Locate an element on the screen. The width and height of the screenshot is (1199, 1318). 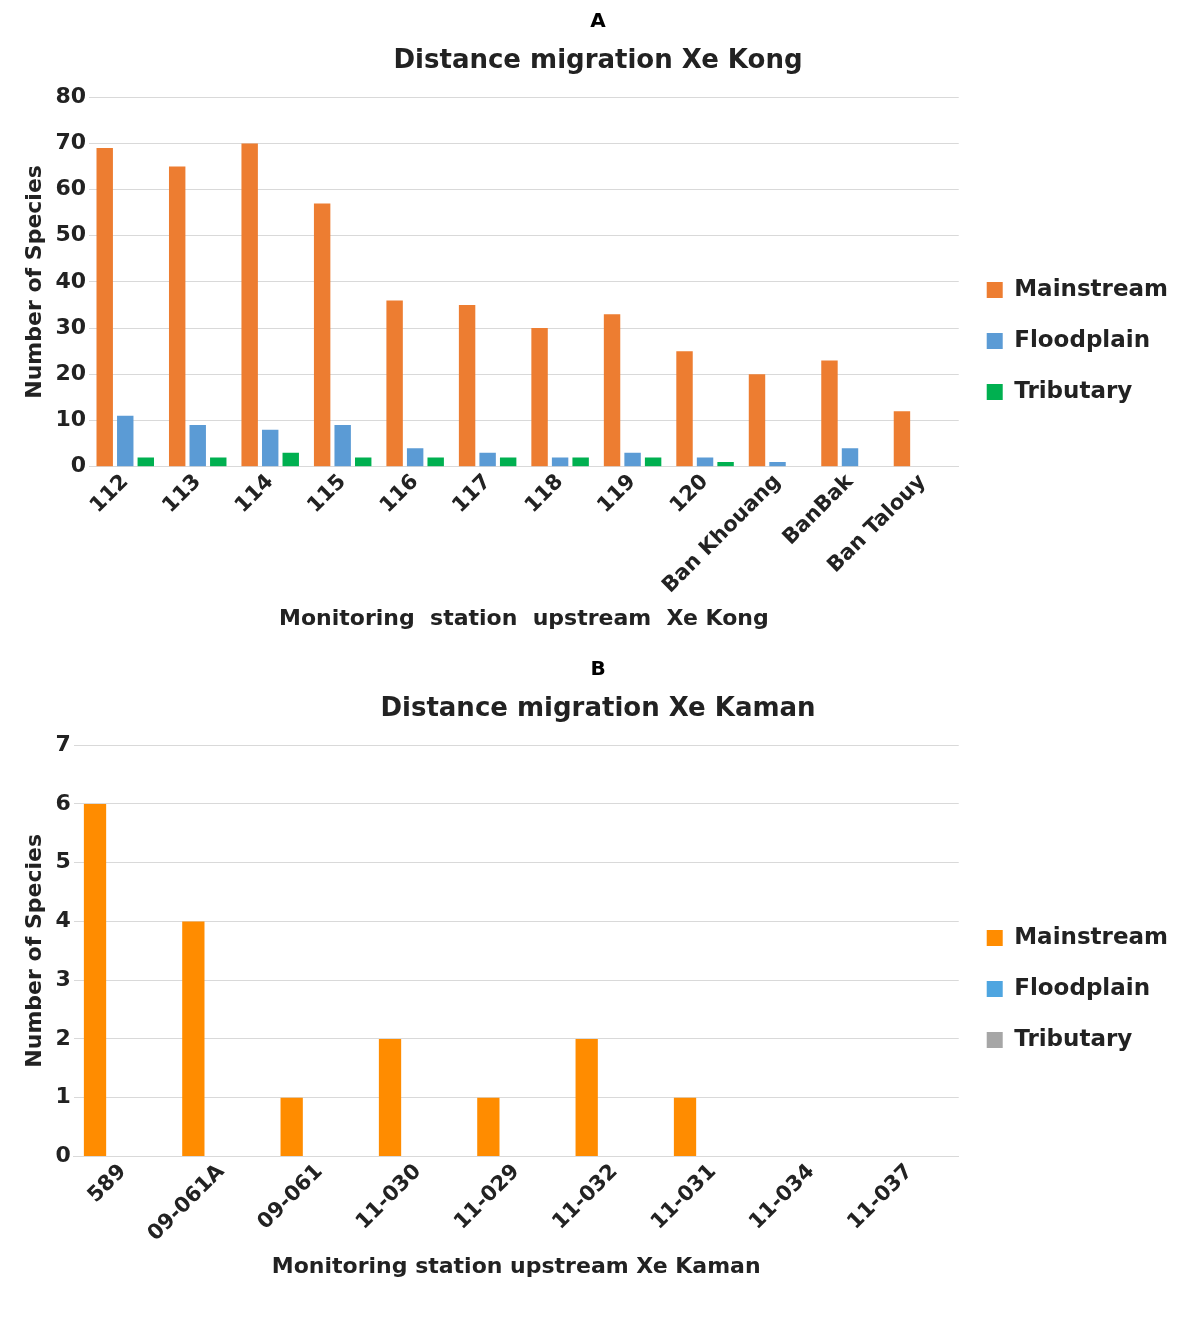
y-tick-label: 50 is located at coordinates (71, 234).